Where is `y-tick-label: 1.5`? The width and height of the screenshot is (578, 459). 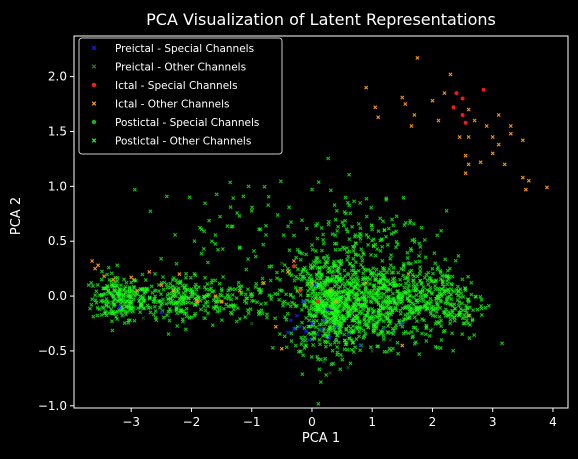
y-tick-label: 1.5 is located at coordinates (57, 131).